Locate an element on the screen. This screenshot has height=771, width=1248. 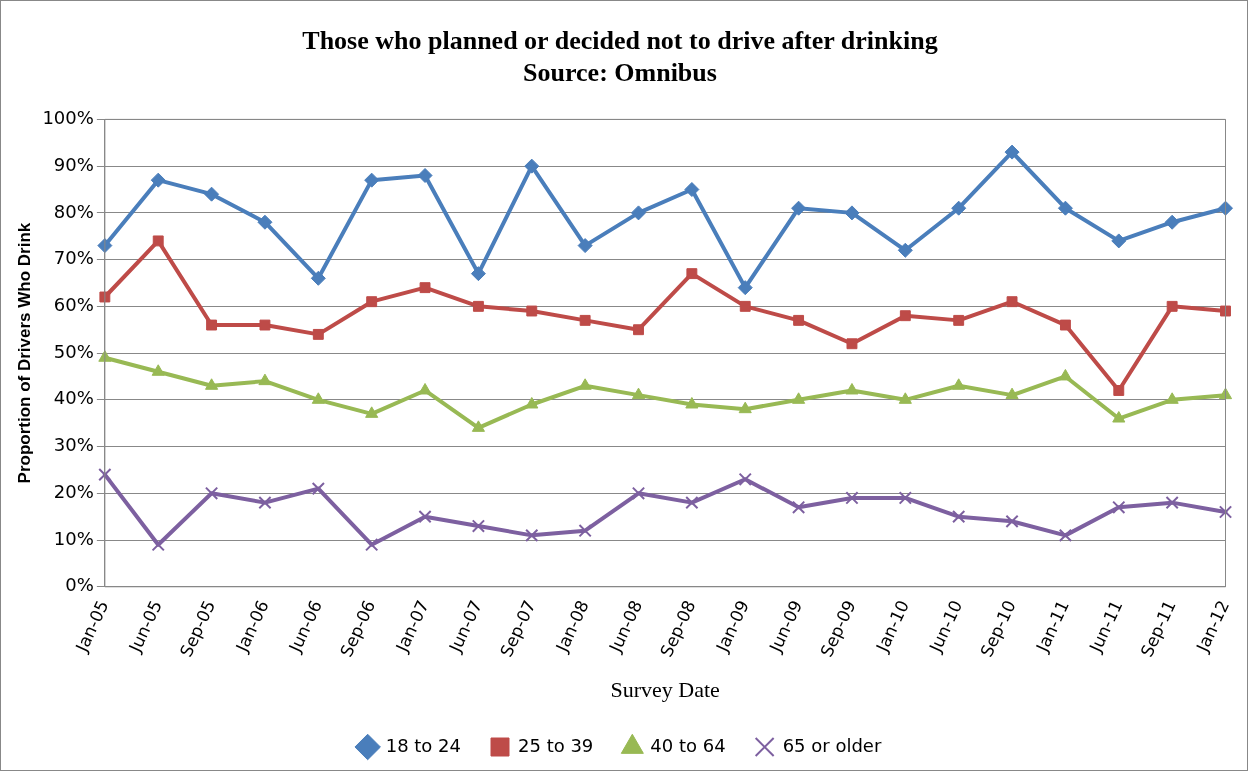
legend-label: 18 to 24 is located at coordinates (423, 745).